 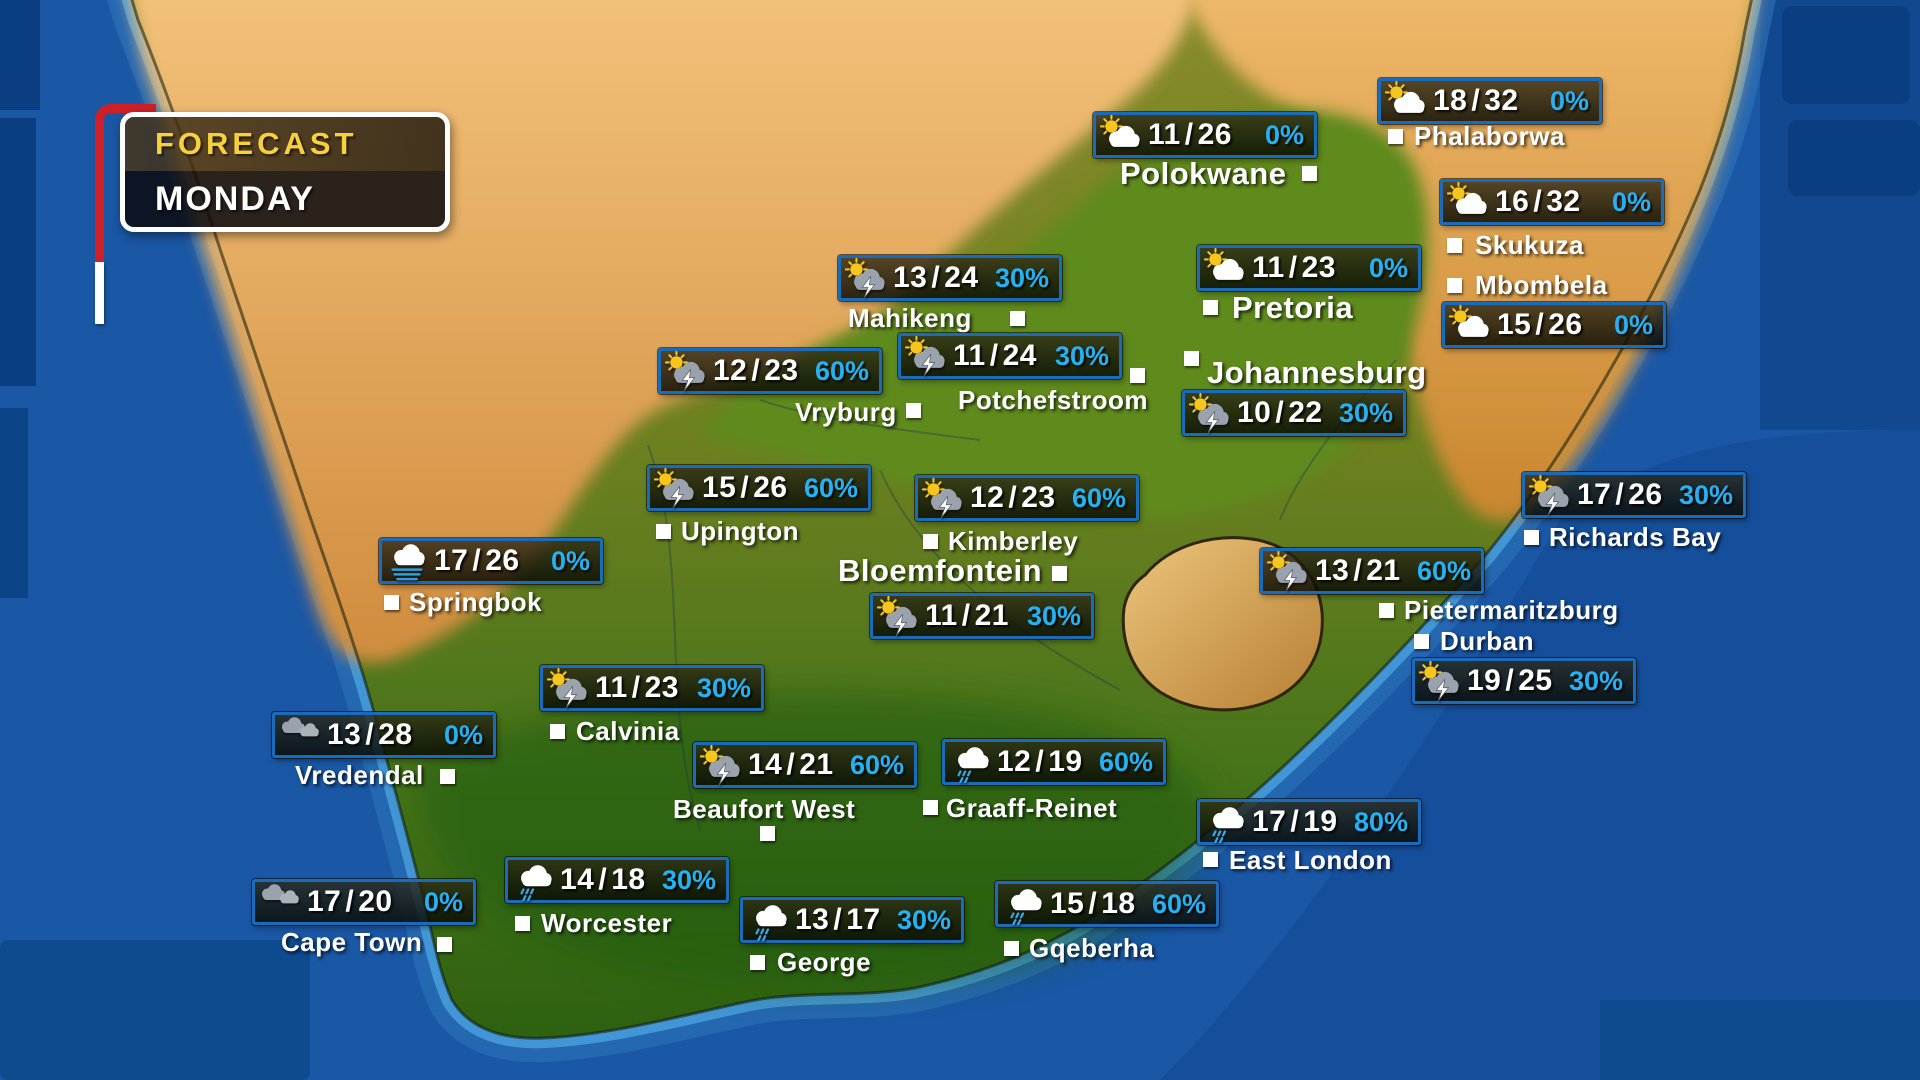 I want to click on white-accent-tick, so click(x=99, y=293).